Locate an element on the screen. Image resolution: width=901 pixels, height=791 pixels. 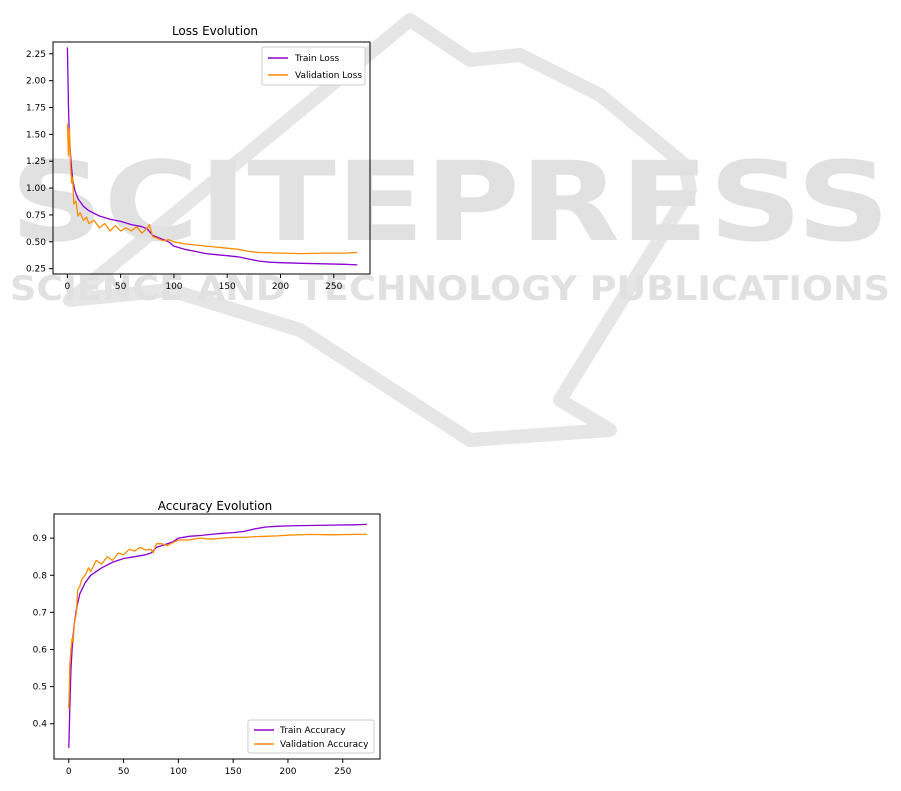
y-tick-label: 1.00 is located at coordinates (36, 189).